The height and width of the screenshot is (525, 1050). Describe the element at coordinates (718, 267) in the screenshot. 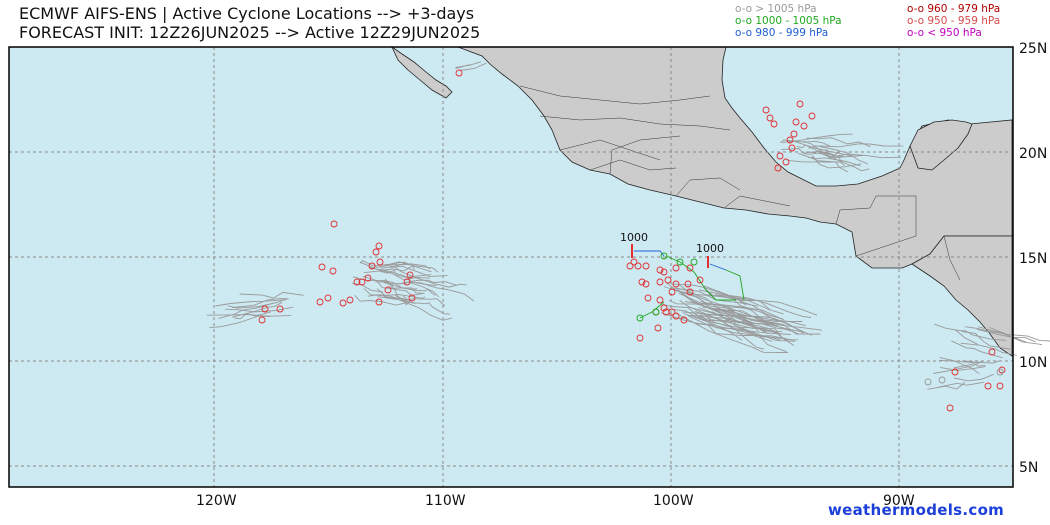

I see `track-980-999-b` at that location.